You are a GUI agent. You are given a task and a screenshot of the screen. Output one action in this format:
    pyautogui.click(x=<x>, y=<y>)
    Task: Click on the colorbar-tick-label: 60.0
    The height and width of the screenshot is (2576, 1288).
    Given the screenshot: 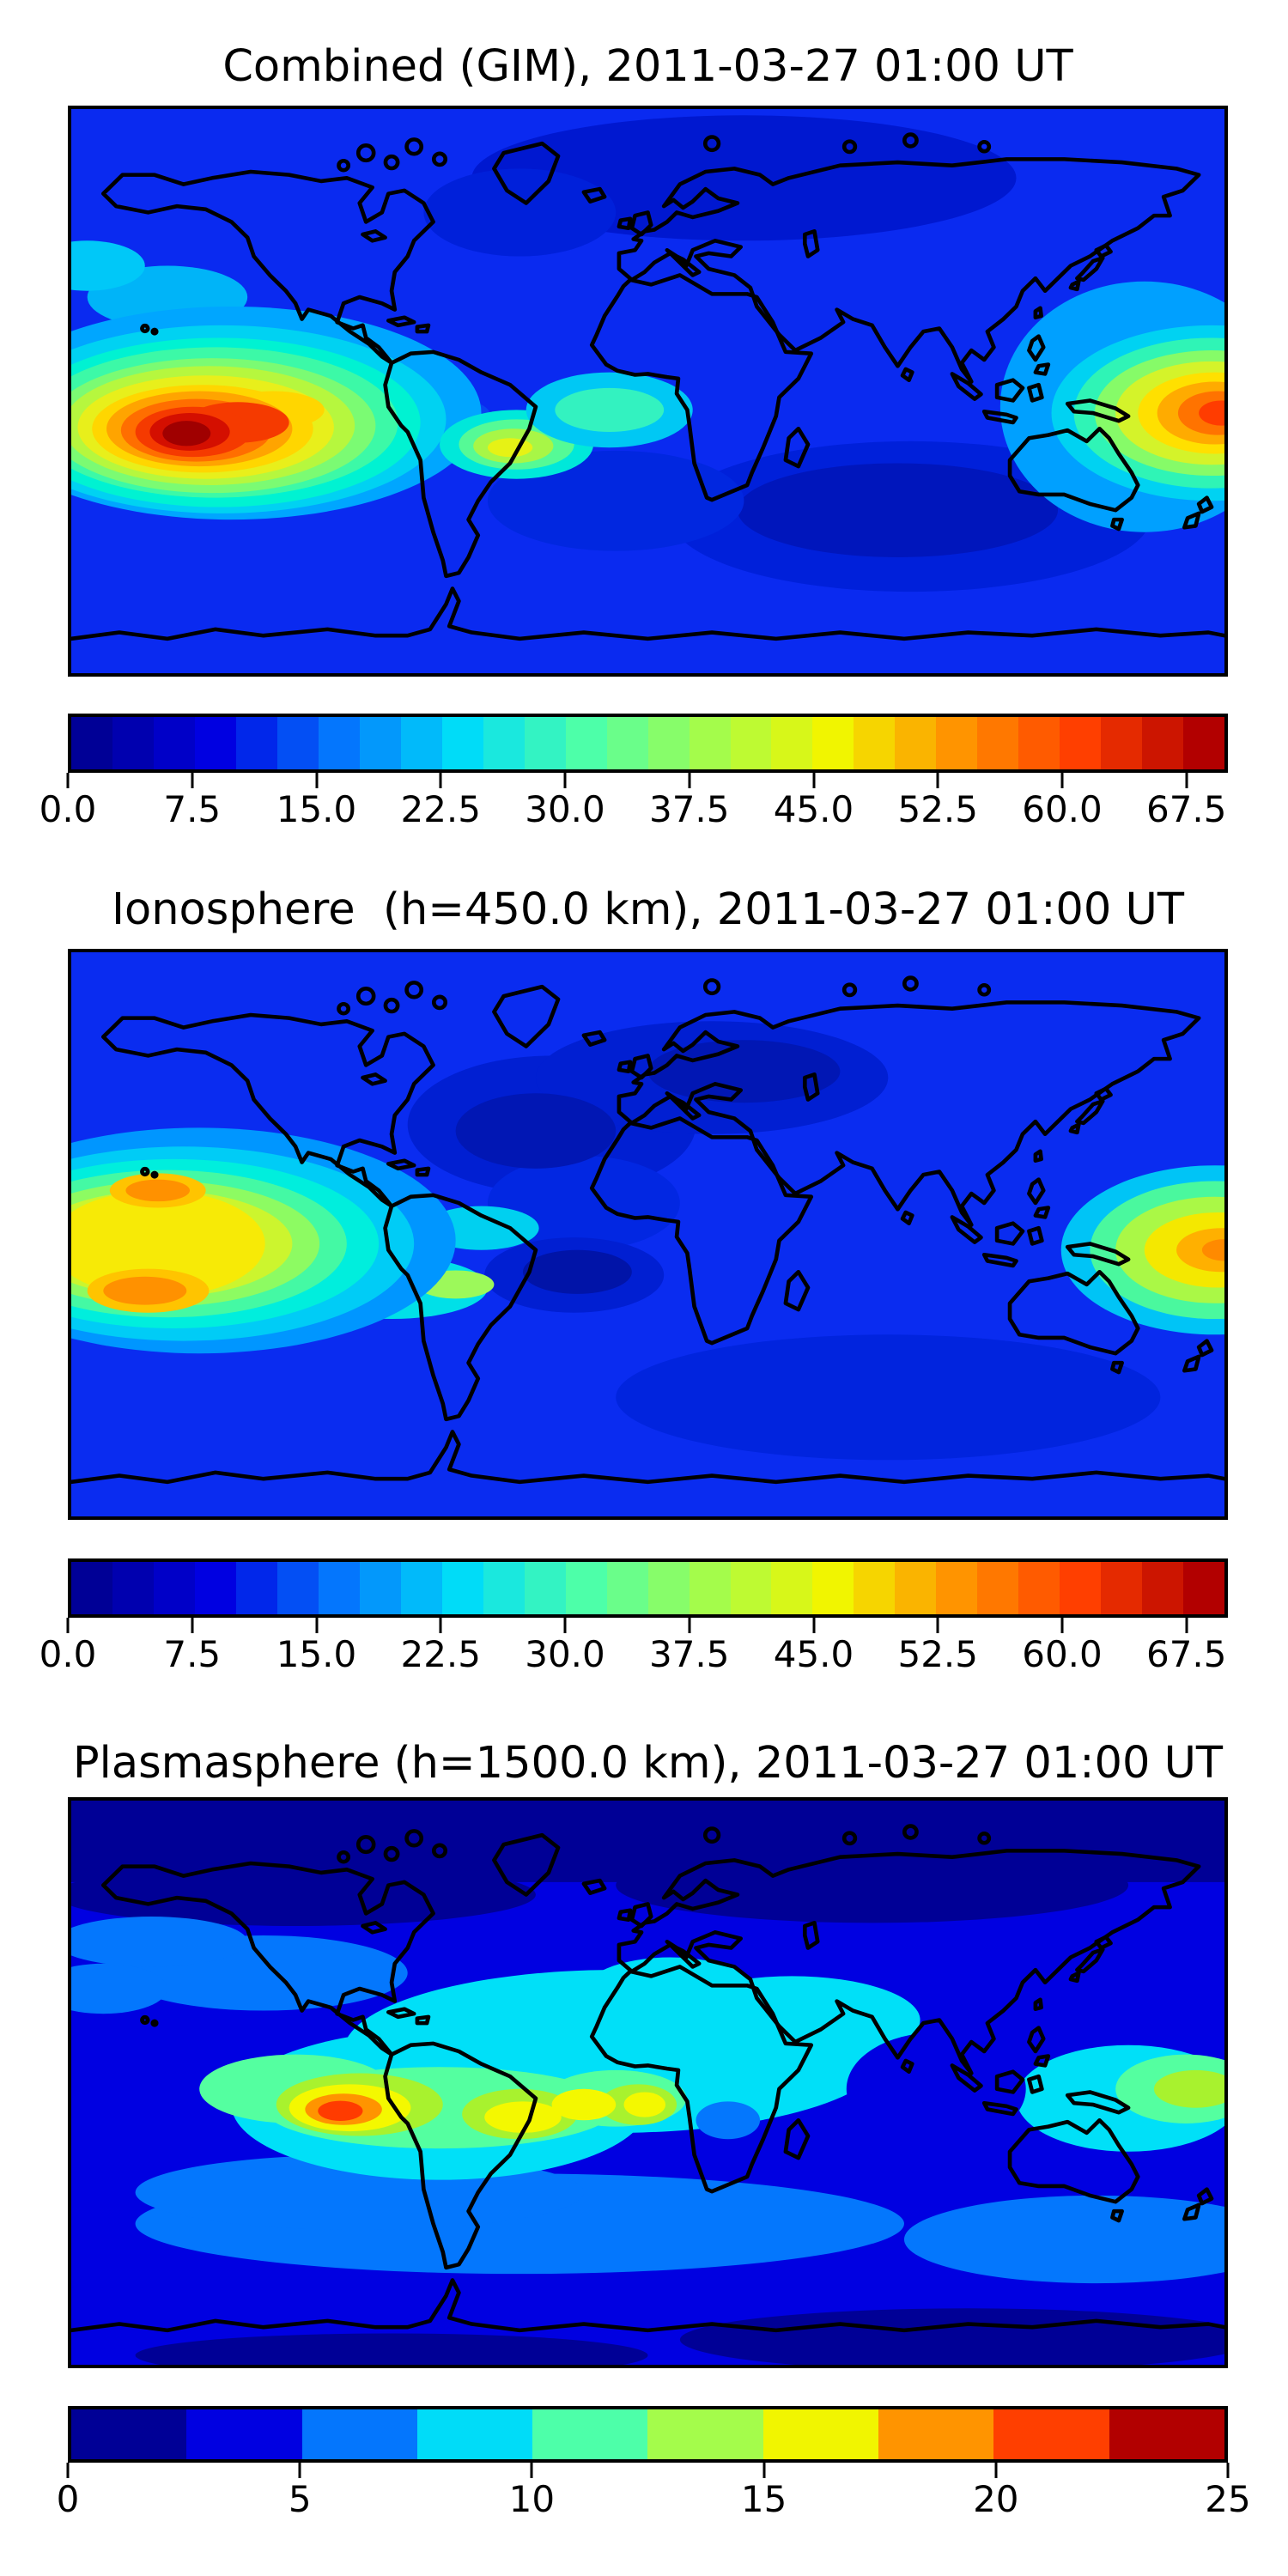 What is the action you would take?
    pyautogui.click(x=1063, y=1654)
    